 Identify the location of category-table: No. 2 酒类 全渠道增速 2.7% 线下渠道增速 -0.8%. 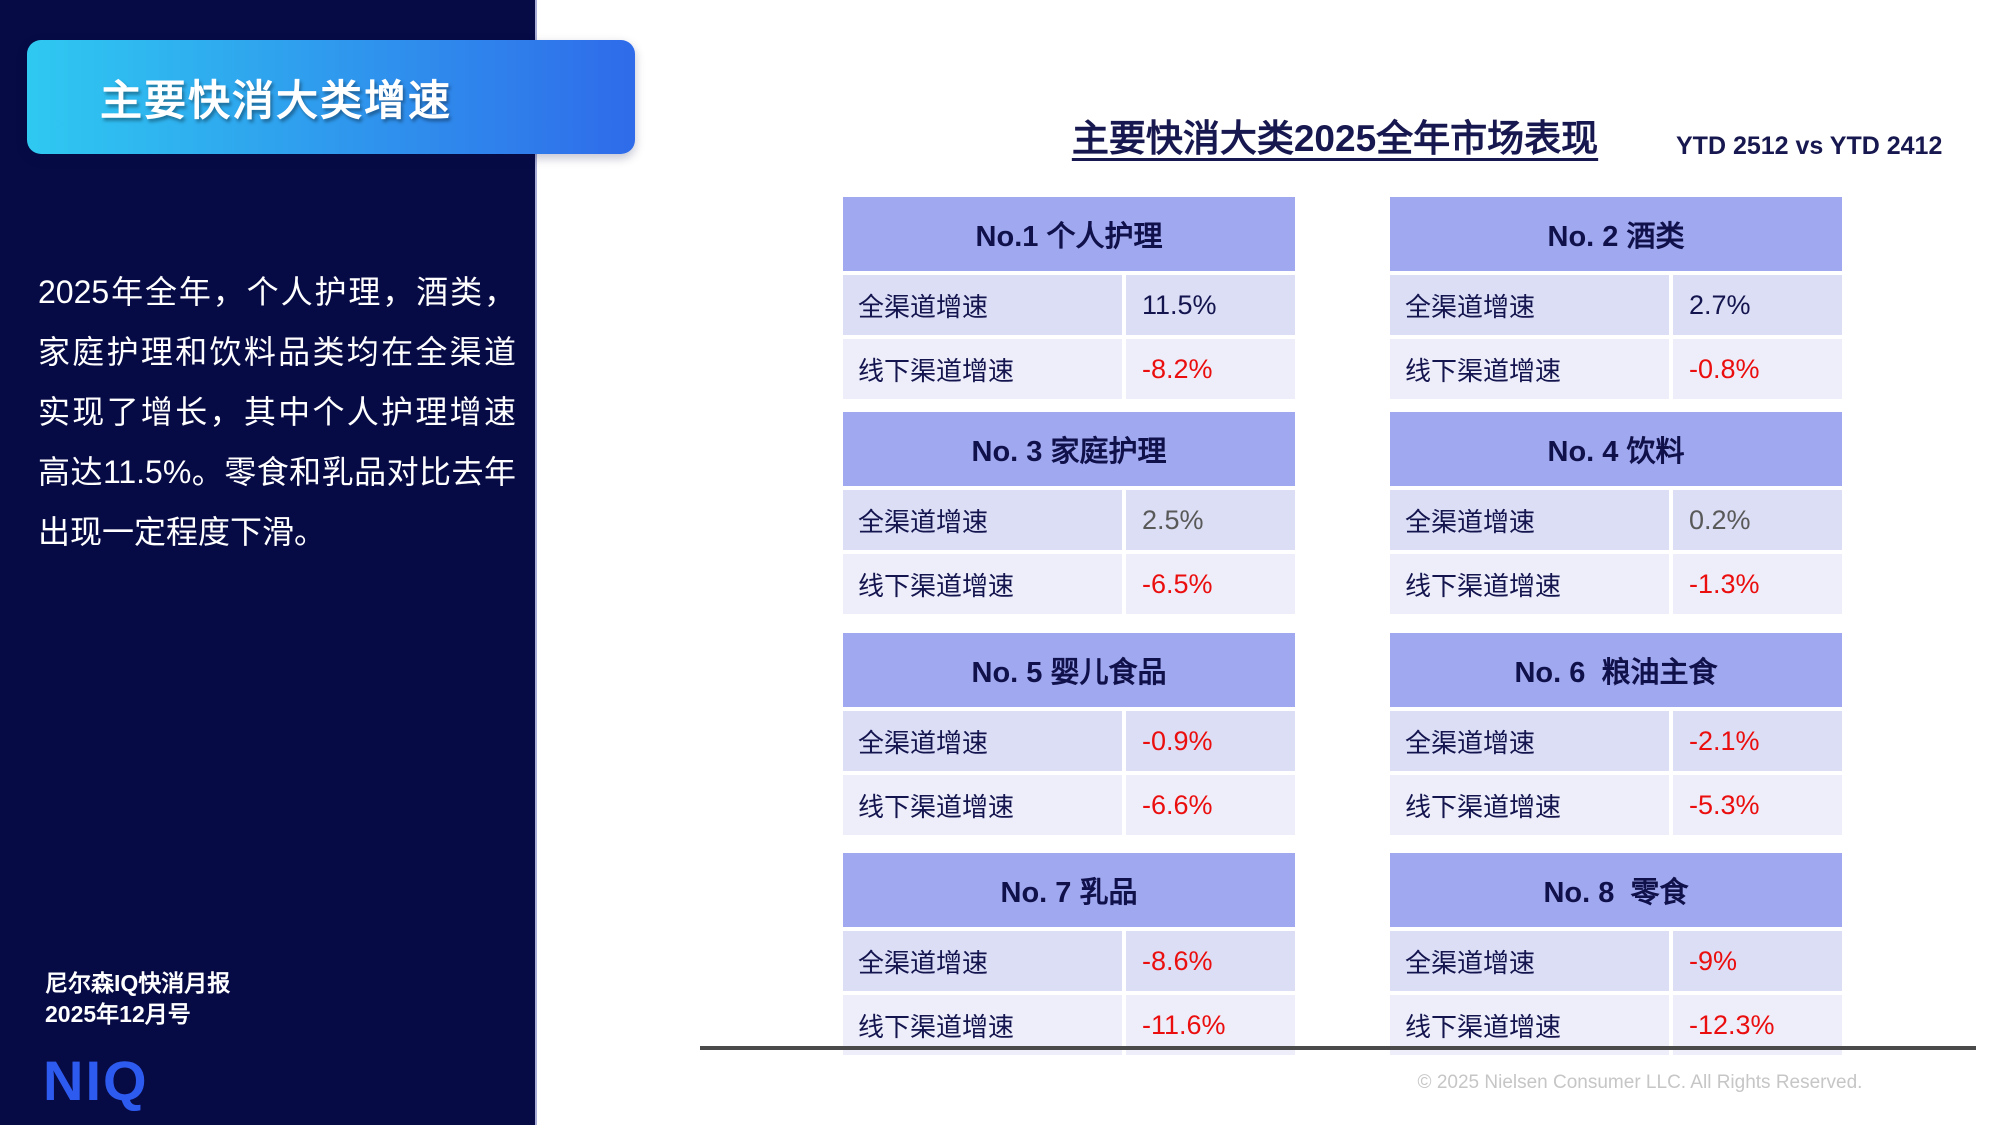
(1616, 298).